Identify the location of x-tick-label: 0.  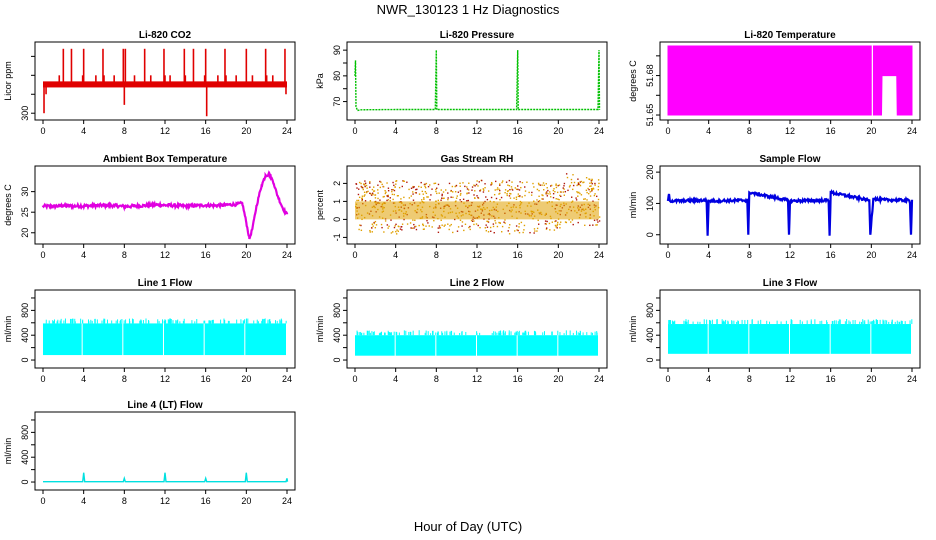
(42, 255).